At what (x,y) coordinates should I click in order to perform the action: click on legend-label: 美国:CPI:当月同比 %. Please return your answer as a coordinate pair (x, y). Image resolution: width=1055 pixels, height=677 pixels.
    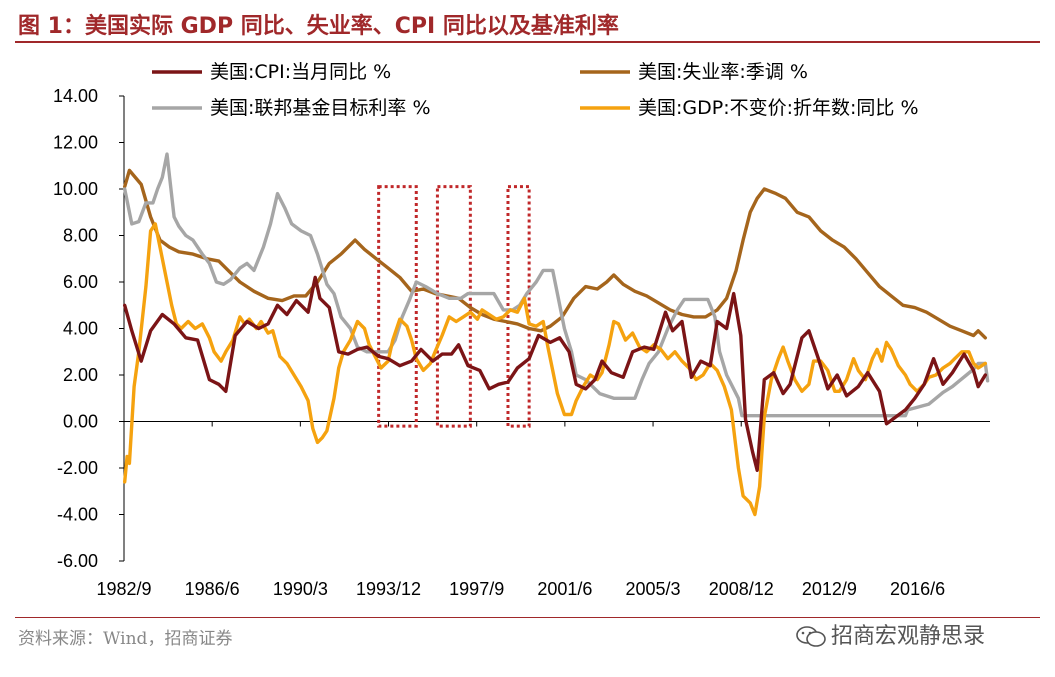
    Looking at the image, I should click on (300, 72).